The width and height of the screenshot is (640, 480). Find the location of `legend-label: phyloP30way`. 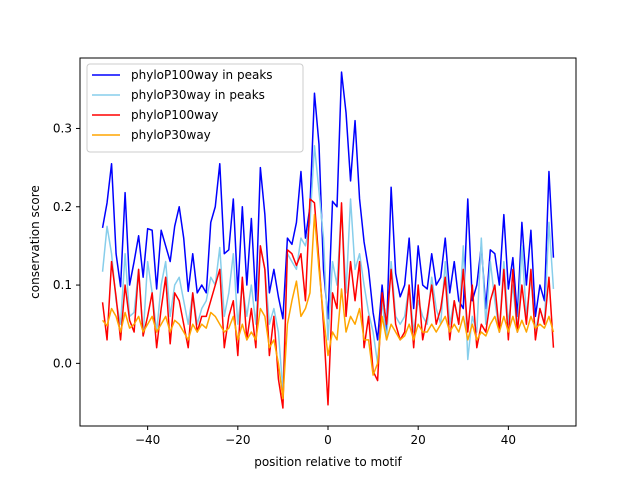

legend-label: phyloP30way is located at coordinates (171, 135).